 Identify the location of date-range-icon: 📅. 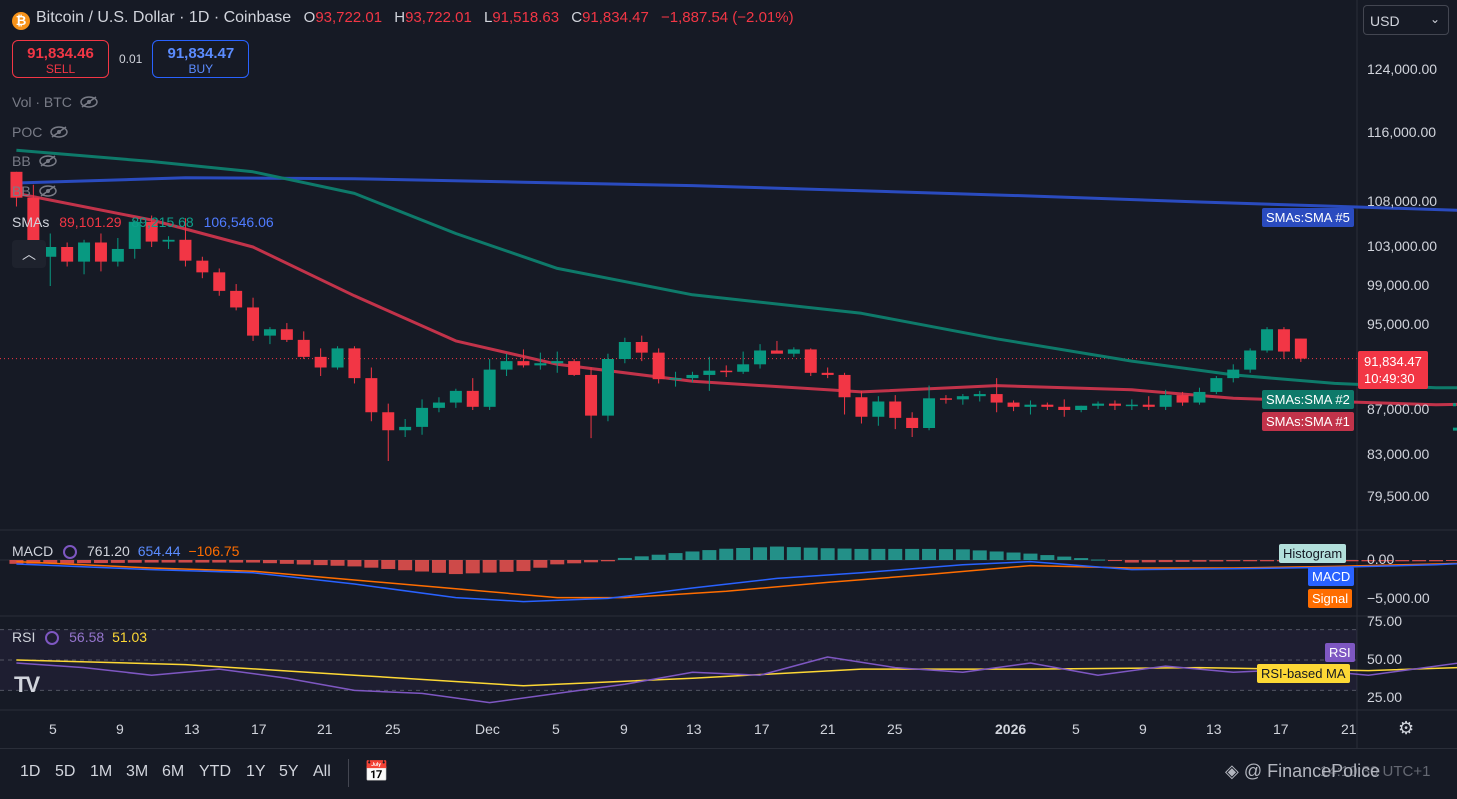
(376, 772).